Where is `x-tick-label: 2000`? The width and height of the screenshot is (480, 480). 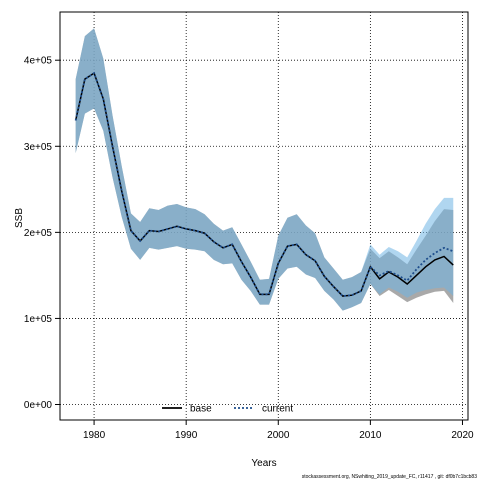 x-tick-label: 2000 is located at coordinates (278, 435).